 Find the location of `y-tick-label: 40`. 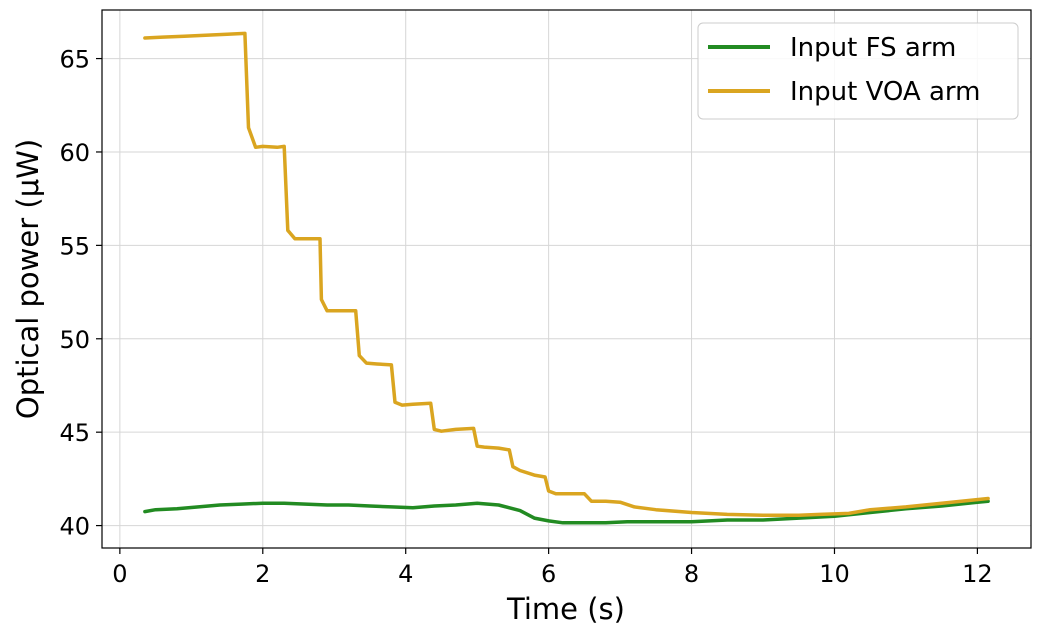

y-tick-label: 40 is located at coordinates (74, 527).